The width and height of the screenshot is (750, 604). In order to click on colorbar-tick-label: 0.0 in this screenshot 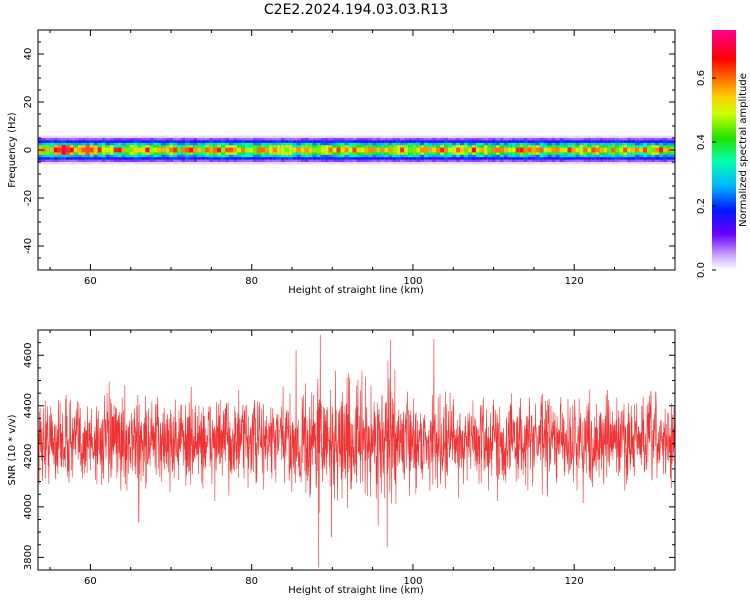, I will do `click(701, 270)`.